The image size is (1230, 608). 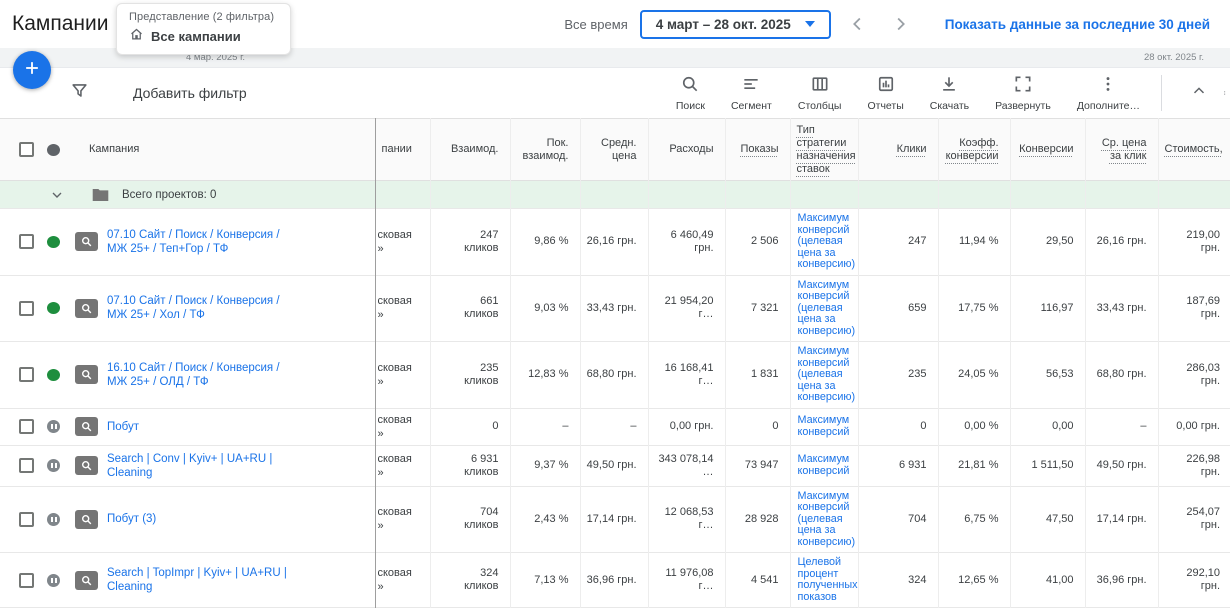 What do you see at coordinates (544, 580) in the screenshot?
I see `cell-interaction-rate: 7,13 %` at bounding box center [544, 580].